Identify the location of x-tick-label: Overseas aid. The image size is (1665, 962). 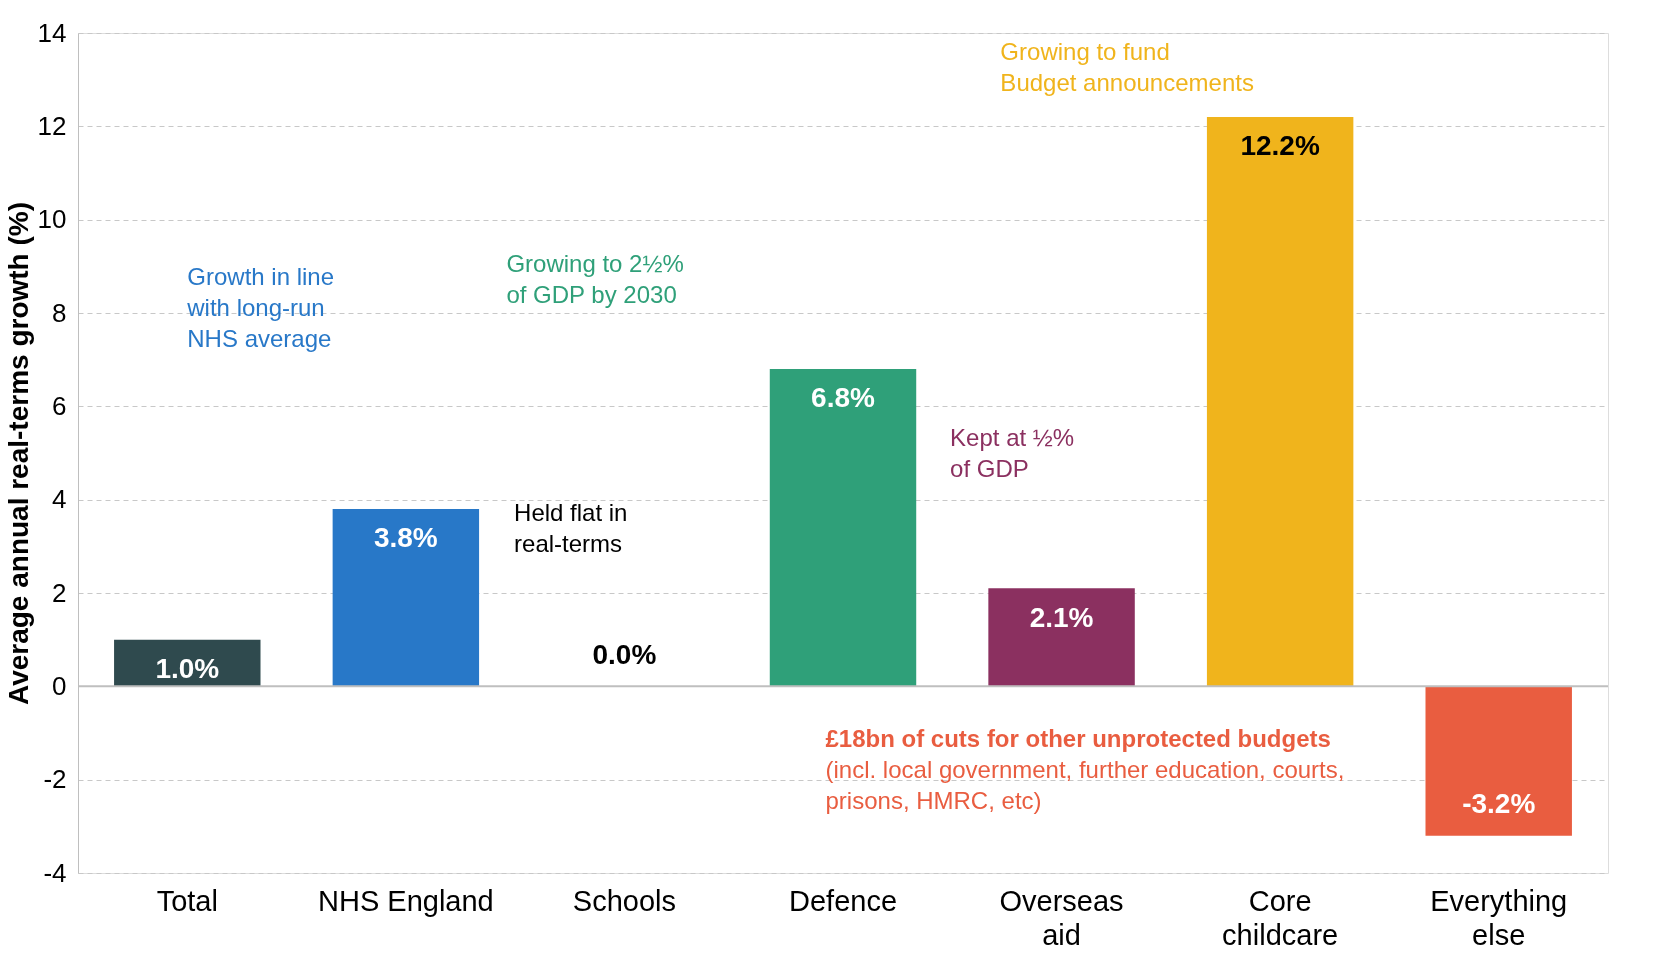
(1061, 917).